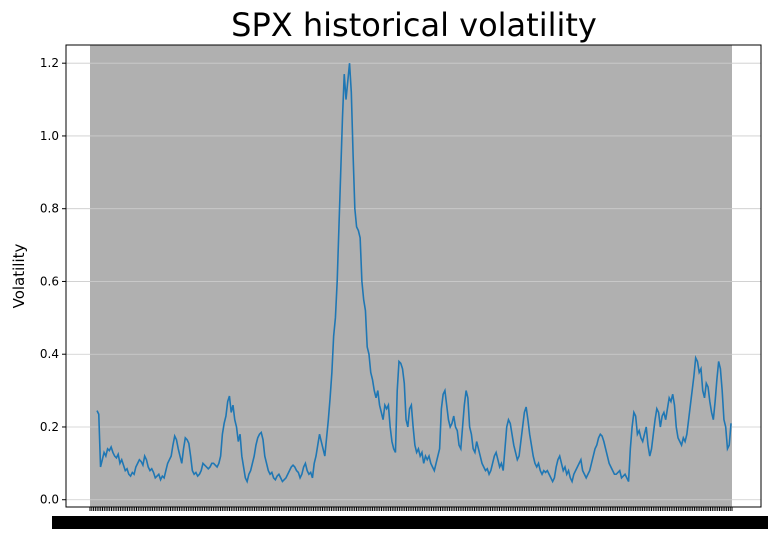  I want to click on y-tick-label: 1.0, so click(49, 136).